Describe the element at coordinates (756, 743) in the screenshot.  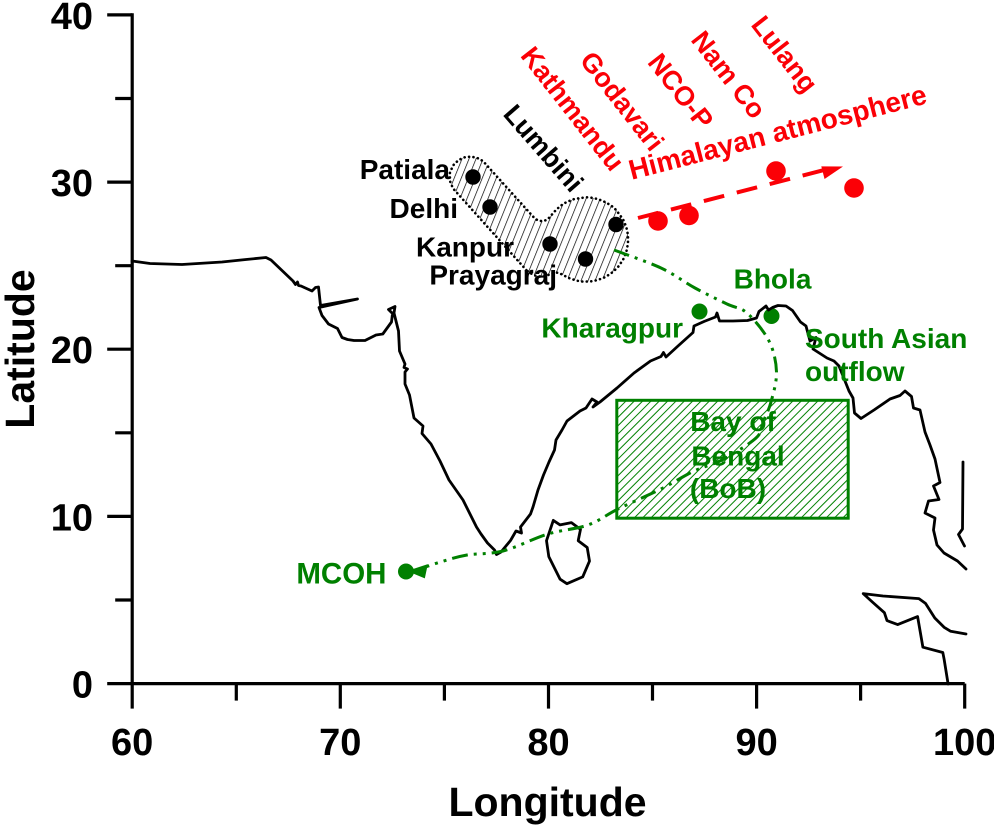
I see `svg-text: 90` at that location.